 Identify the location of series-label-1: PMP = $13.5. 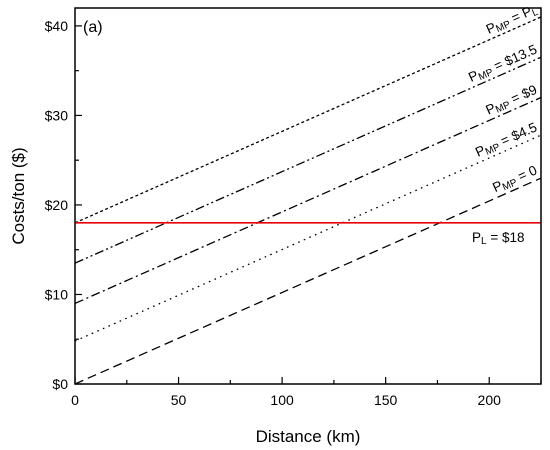
(503, 64).